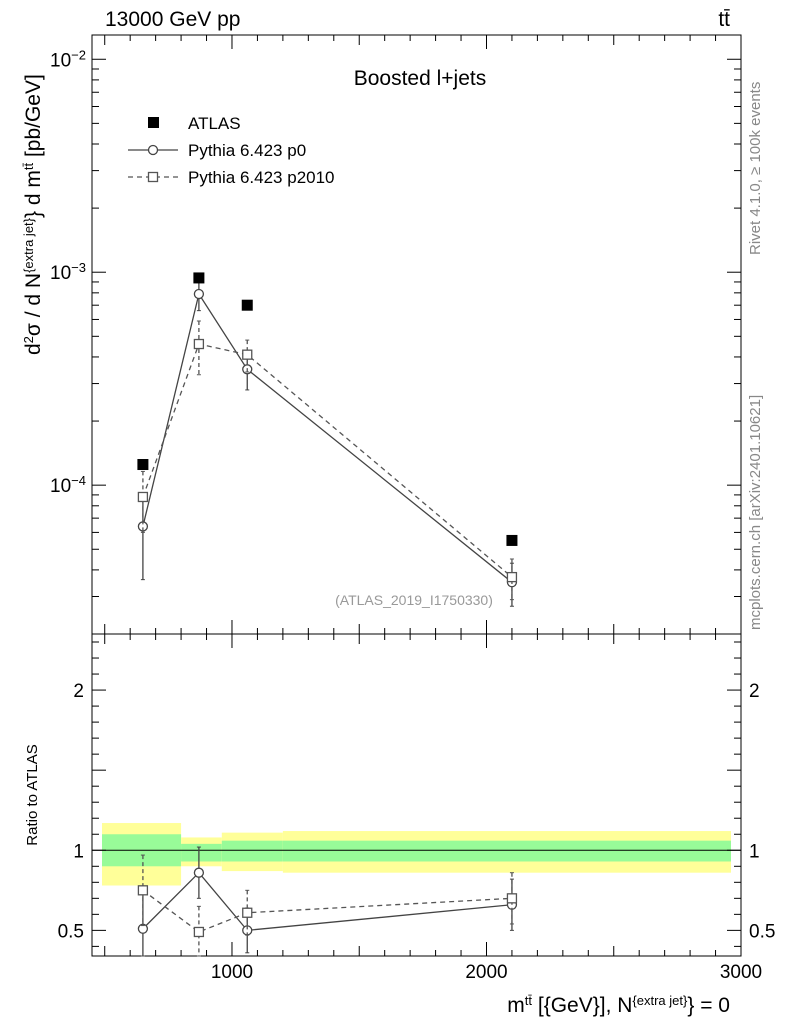 The image size is (786, 1024). Describe the element at coordinates (68, 485) in the screenshot. I see `y-tick-label: 10⁻⁴` at that location.